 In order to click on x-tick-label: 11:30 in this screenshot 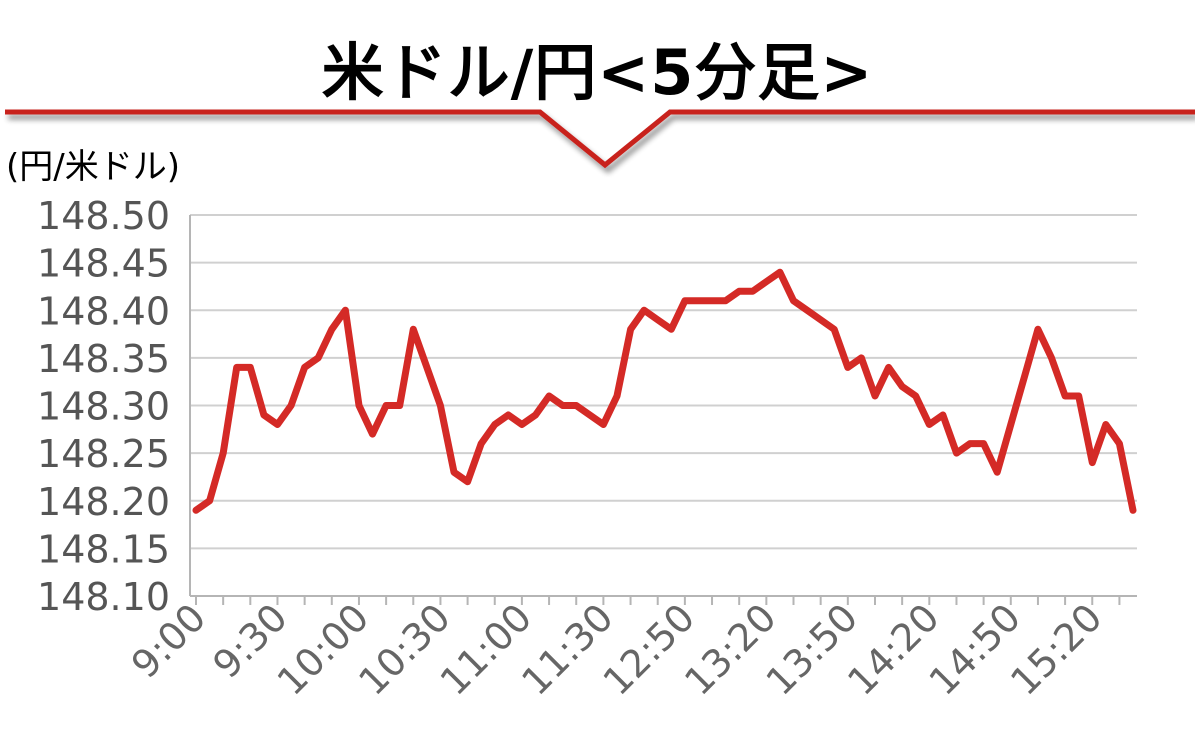, I will do `click(567, 649)`.